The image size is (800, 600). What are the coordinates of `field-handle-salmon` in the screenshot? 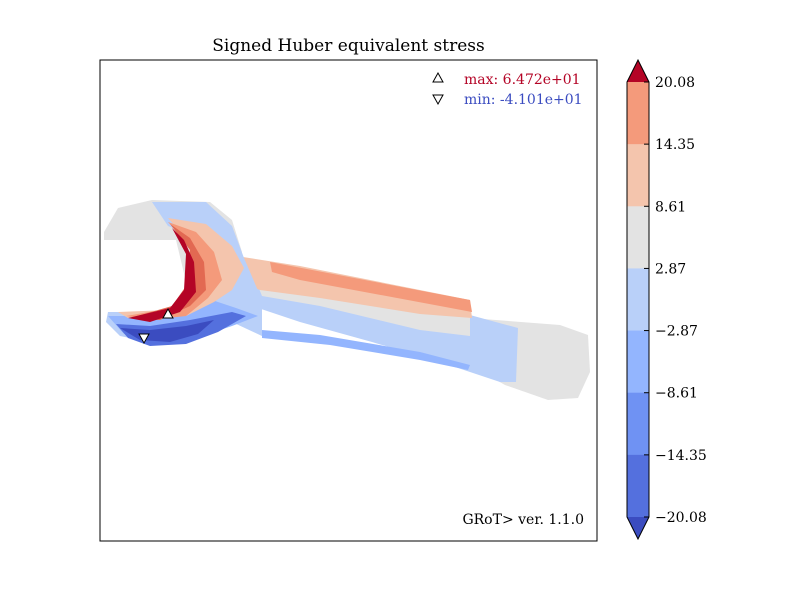 It's located at (371, 287).